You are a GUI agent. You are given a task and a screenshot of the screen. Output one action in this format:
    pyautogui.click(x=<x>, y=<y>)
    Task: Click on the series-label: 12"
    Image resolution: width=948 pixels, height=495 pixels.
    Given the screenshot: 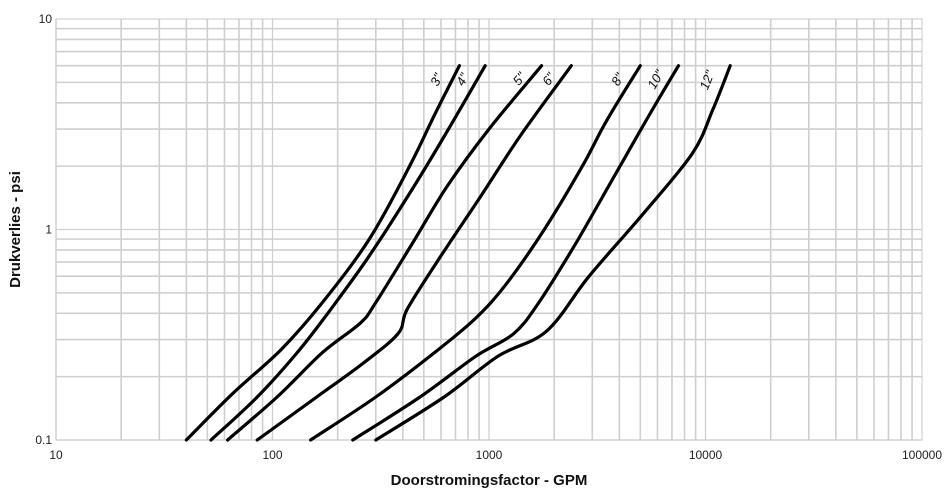 What is the action you would take?
    pyautogui.click(x=707, y=79)
    